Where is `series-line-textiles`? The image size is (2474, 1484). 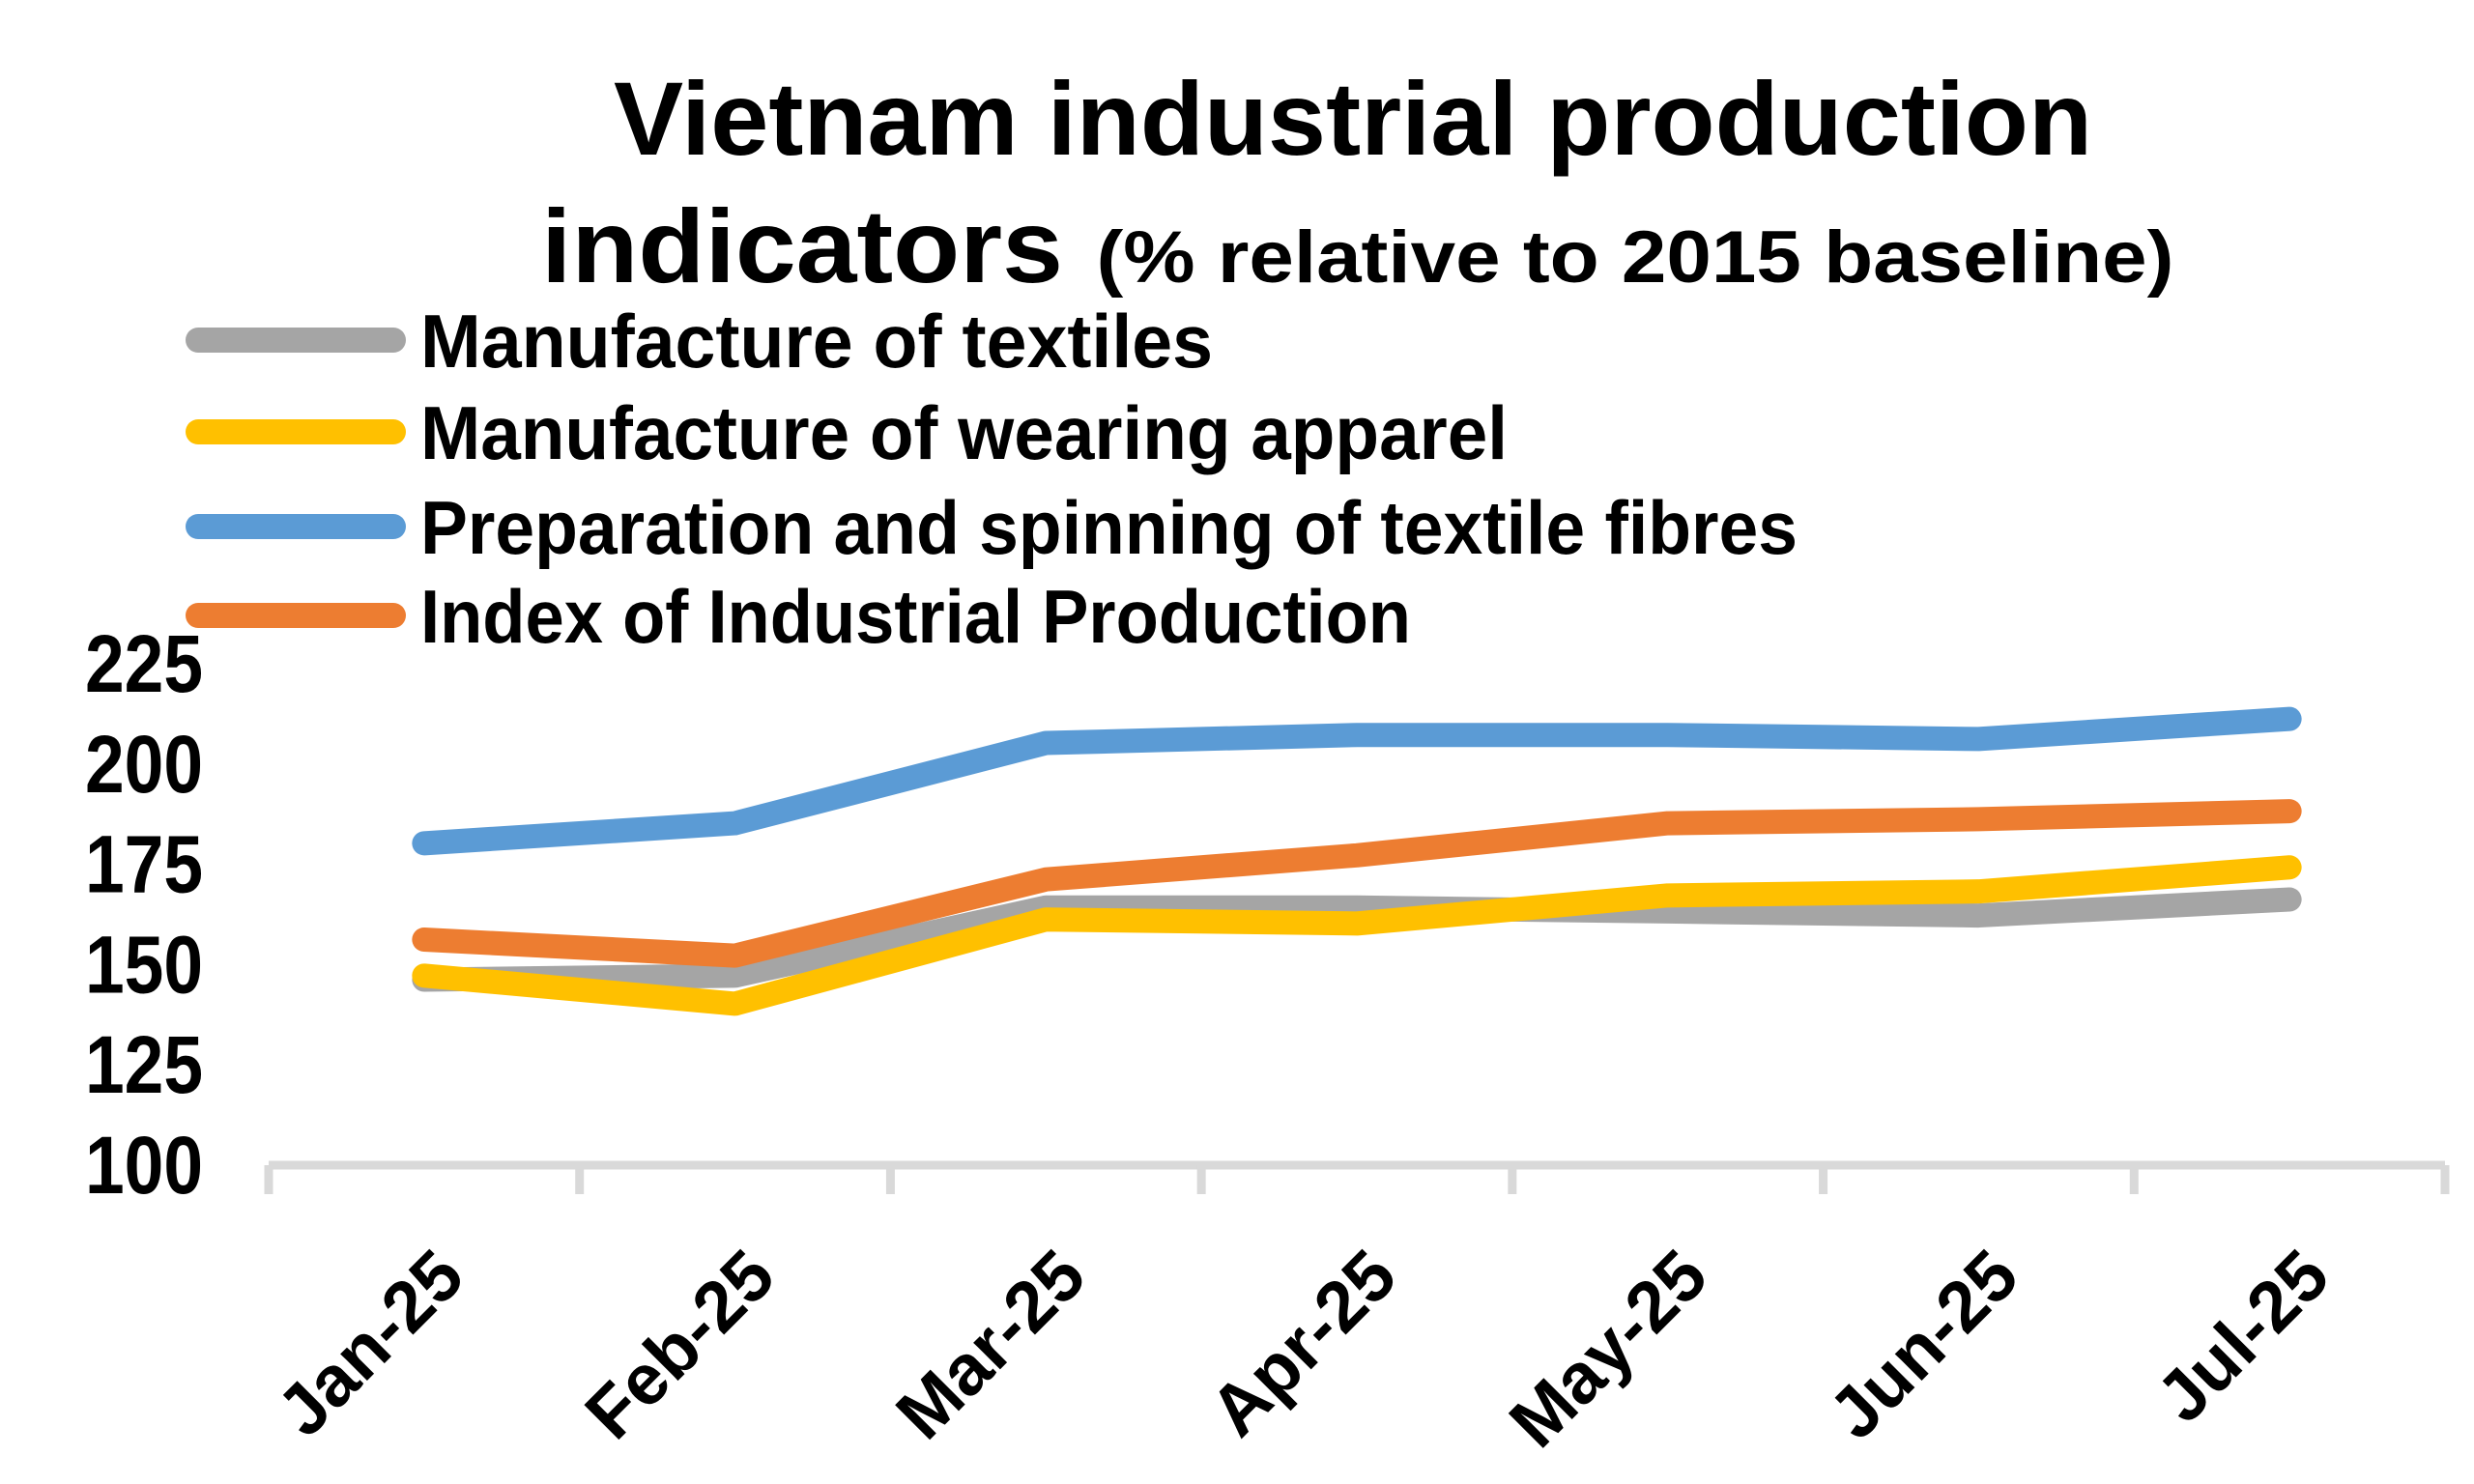 series-line-textiles is located at coordinates (1357, 940).